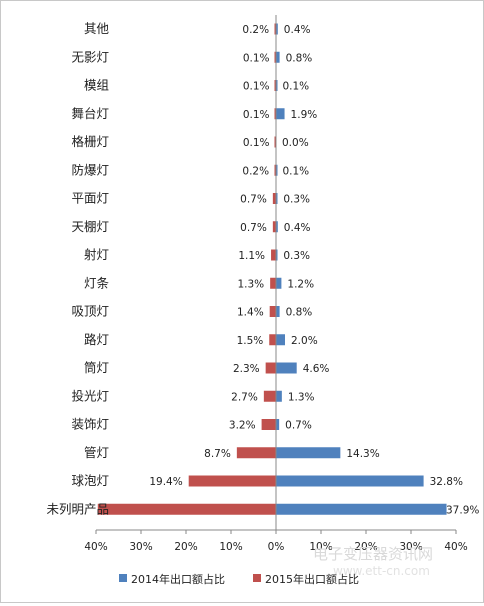 The image size is (484, 606). What do you see at coordinates (90, 311) in the screenshot?
I see `category-label: 吸顶灯` at bounding box center [90, 311].